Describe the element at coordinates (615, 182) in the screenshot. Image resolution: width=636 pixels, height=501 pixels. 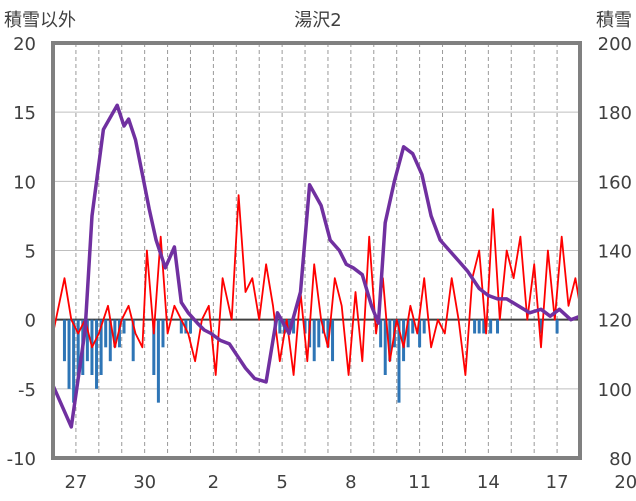
I see `right-tick-label: 160` at that location.